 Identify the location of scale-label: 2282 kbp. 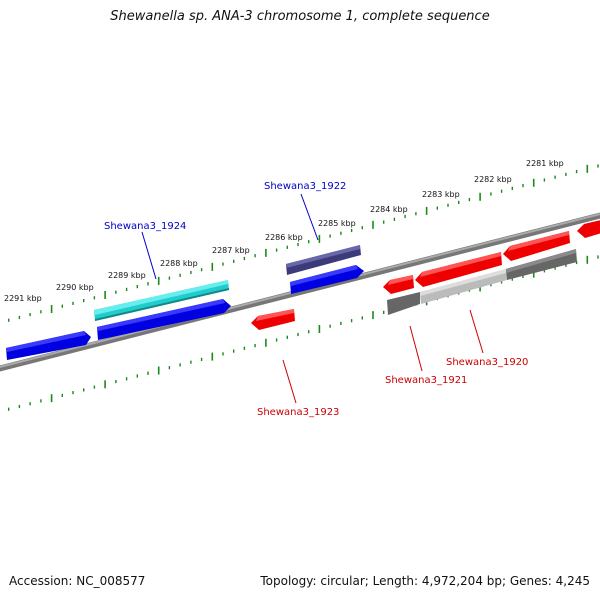
(493, 179).